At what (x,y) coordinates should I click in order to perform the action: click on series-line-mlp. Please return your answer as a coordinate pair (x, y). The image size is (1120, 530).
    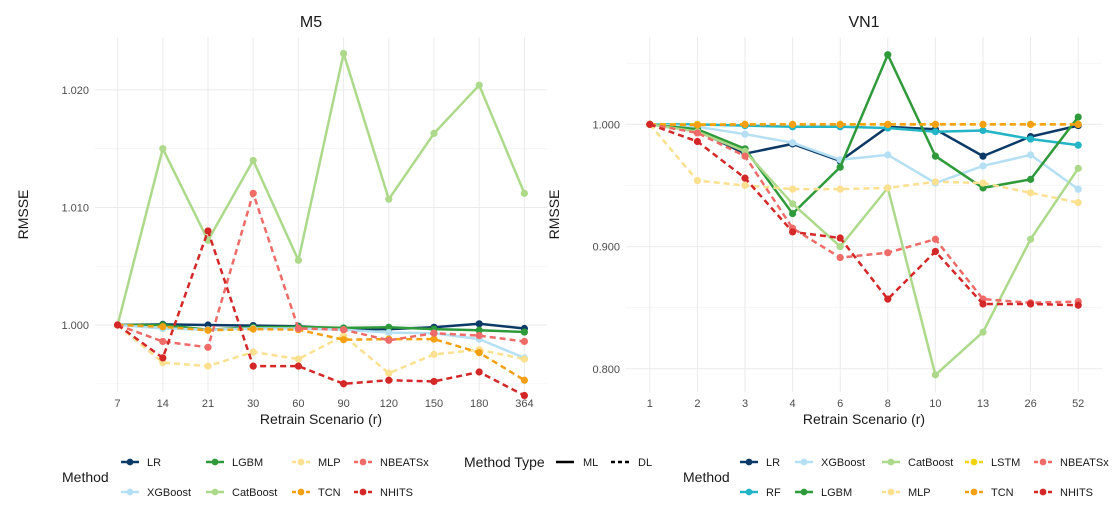
    Looking at the image, I should click on (320, 349).